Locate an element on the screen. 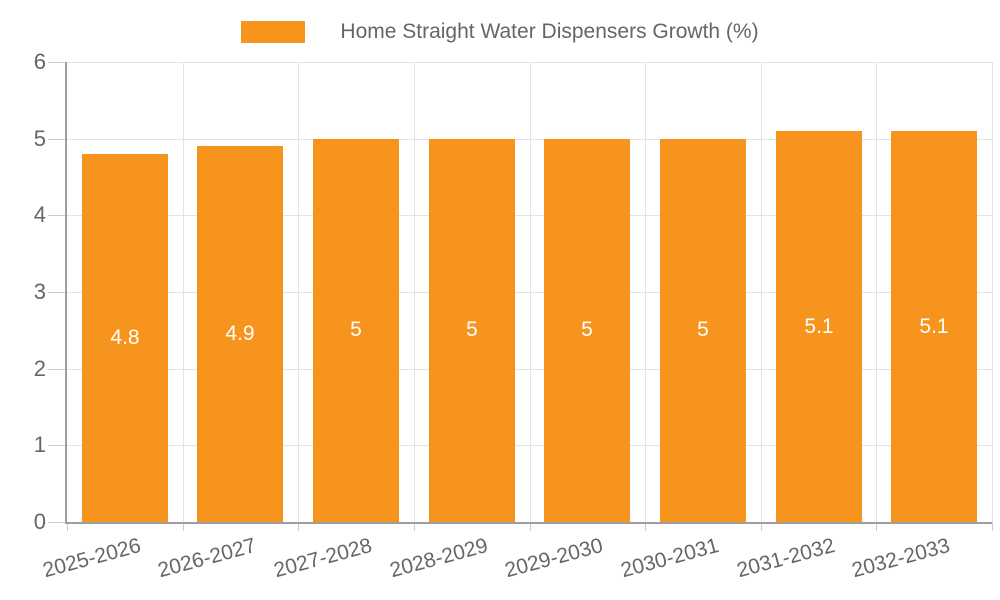 The width and height of the screenshot is (1000, 600). x-axis-label: 2028-2029 is located at coordinates (438, 558).